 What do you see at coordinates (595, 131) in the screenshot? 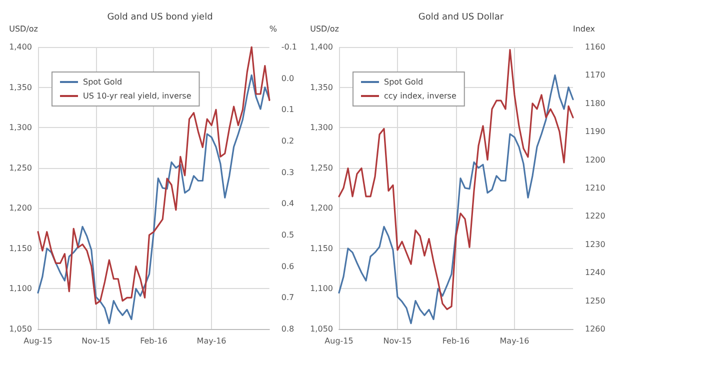
I see `y2-tick-label: 1190` at bounding box center [595, 131].